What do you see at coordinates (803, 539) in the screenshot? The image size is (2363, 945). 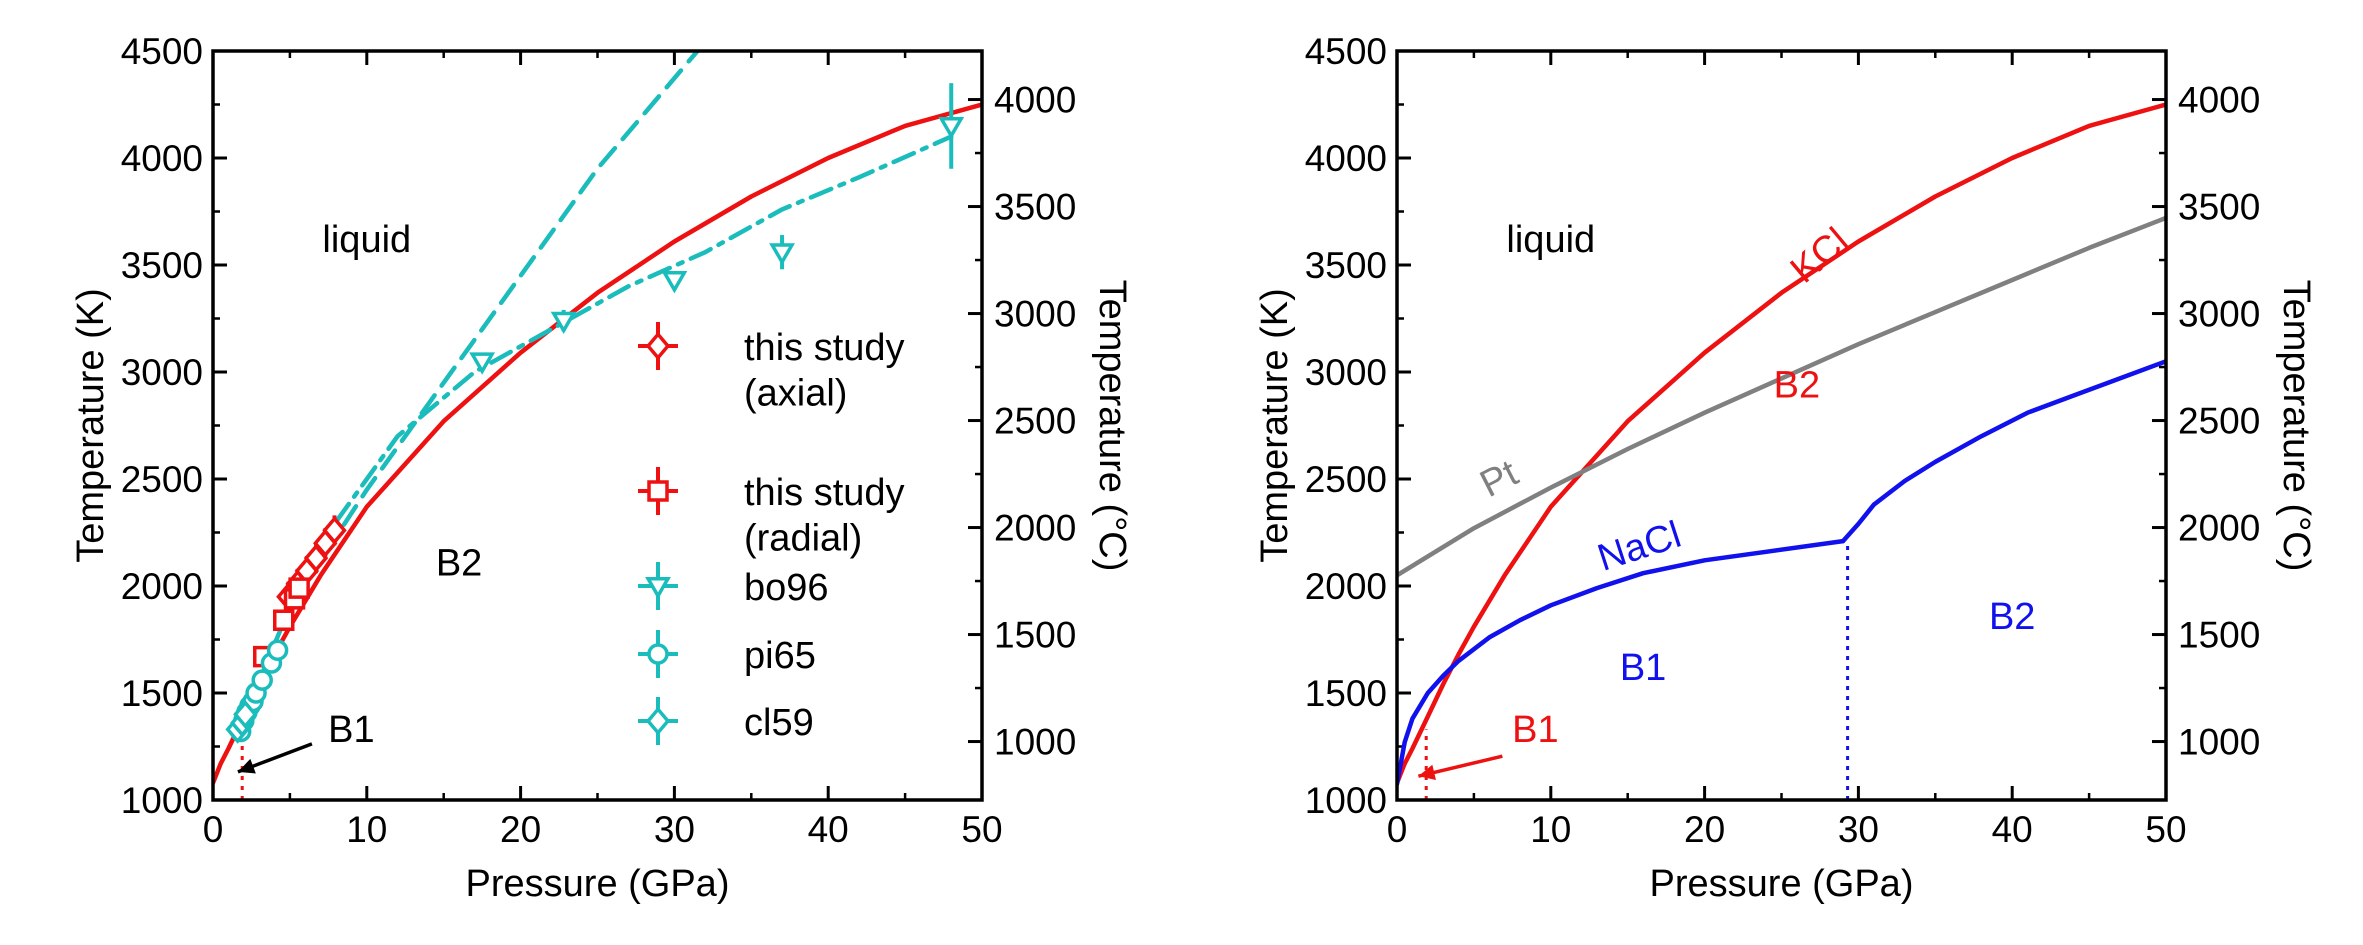 I see `text-line: (radial)` at bounding box center [803, 539].